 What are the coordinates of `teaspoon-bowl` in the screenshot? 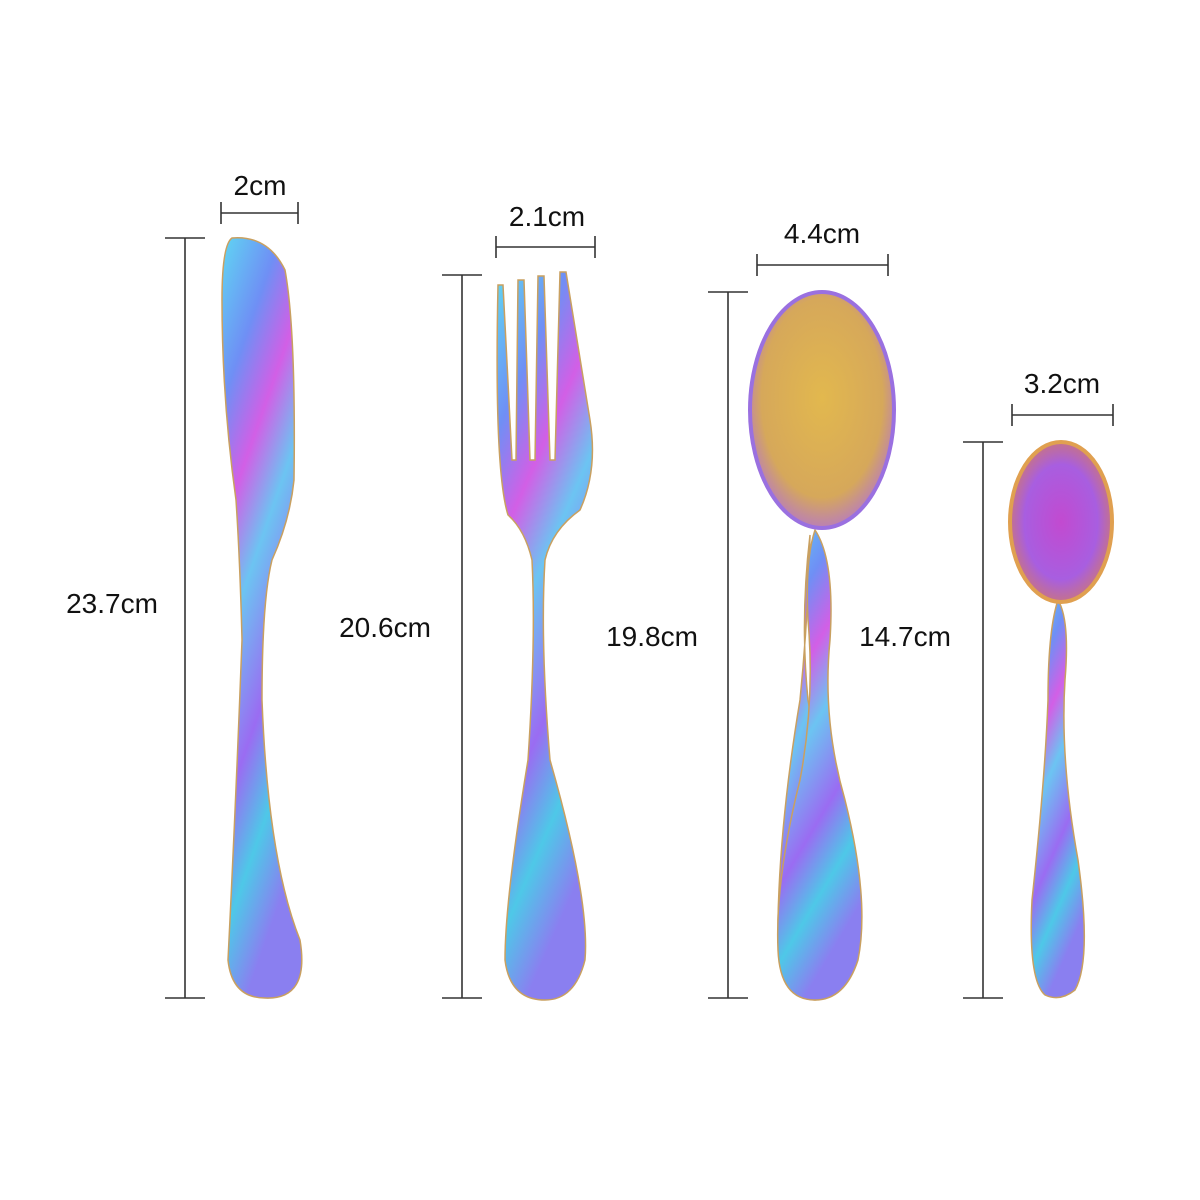 It's located at (1061, 522).